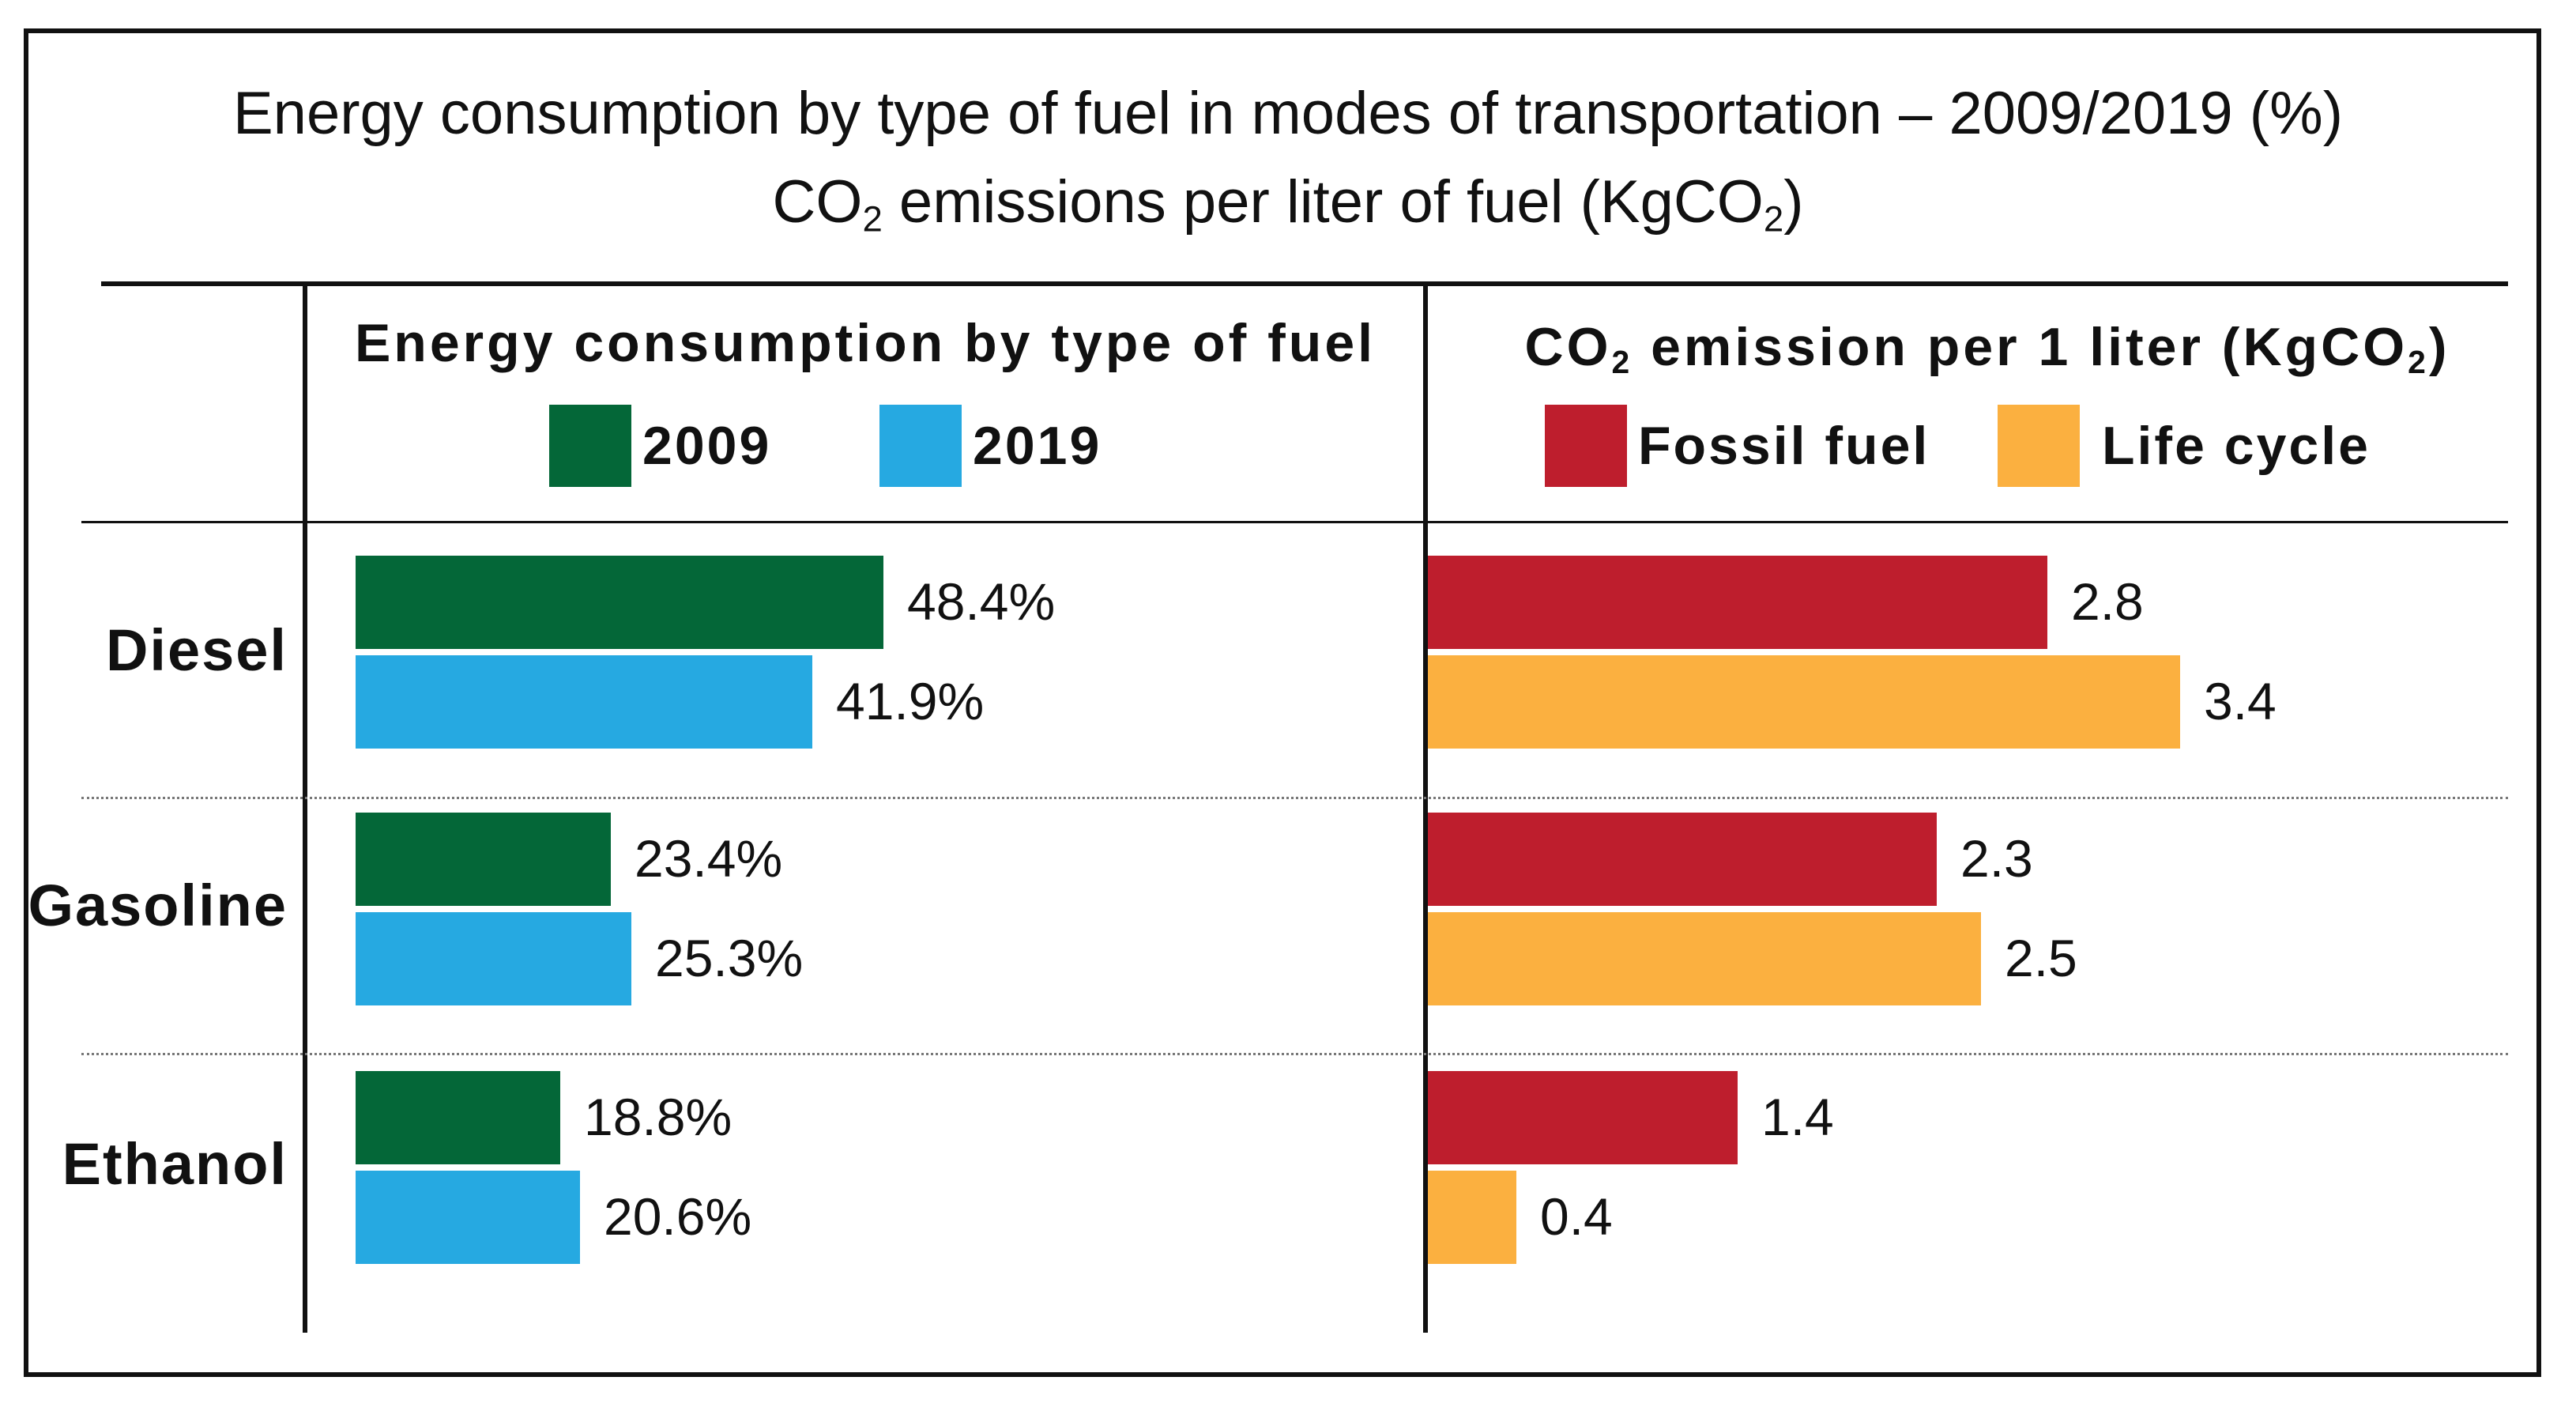 This screenshot has width=2576, height=1407. I want to click on legend-label-fossil-fuel: Fossil fuel, so click(1784, 446).